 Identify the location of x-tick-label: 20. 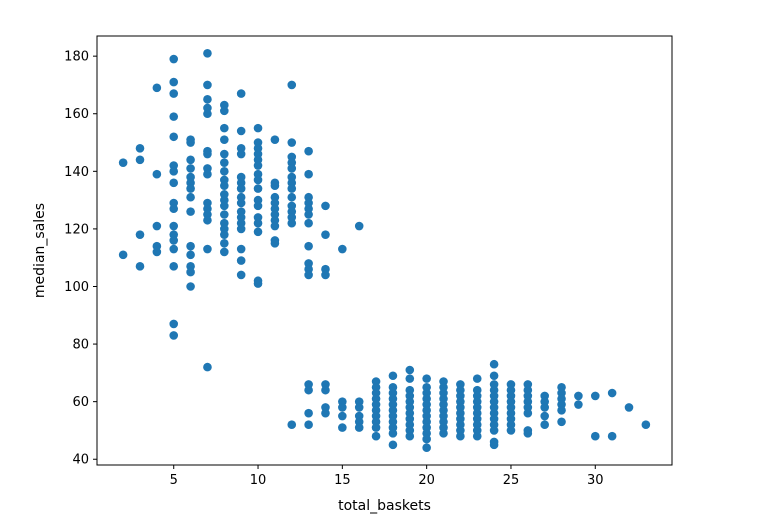
(426, 480).